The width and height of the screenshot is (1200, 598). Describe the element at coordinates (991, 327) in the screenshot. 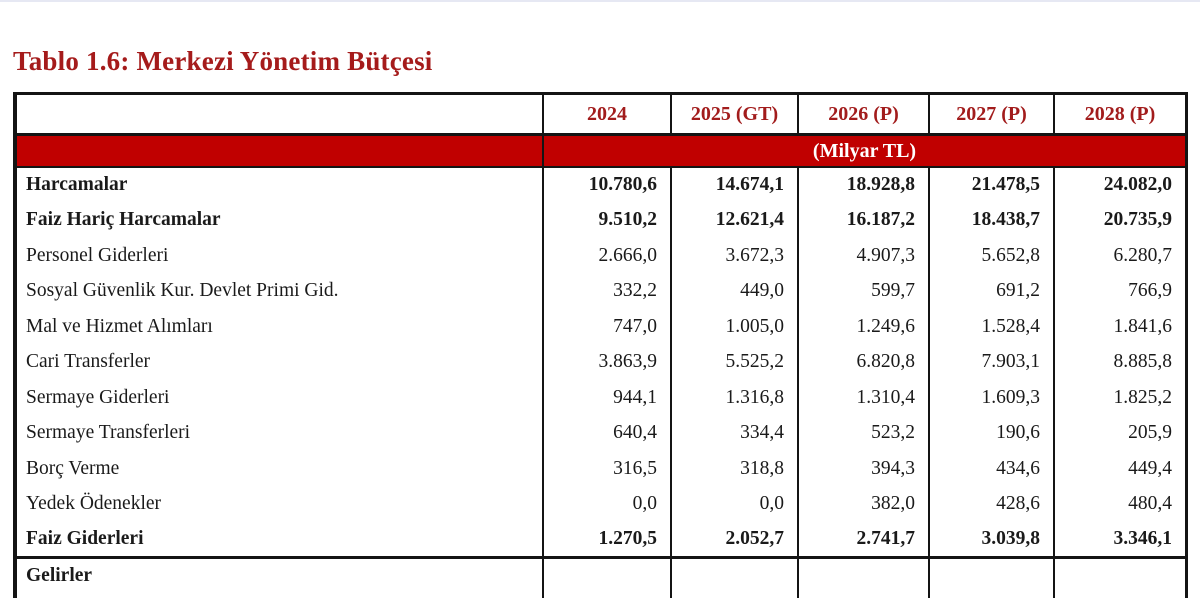

I see `cell-value: 1.528,4` at that location.